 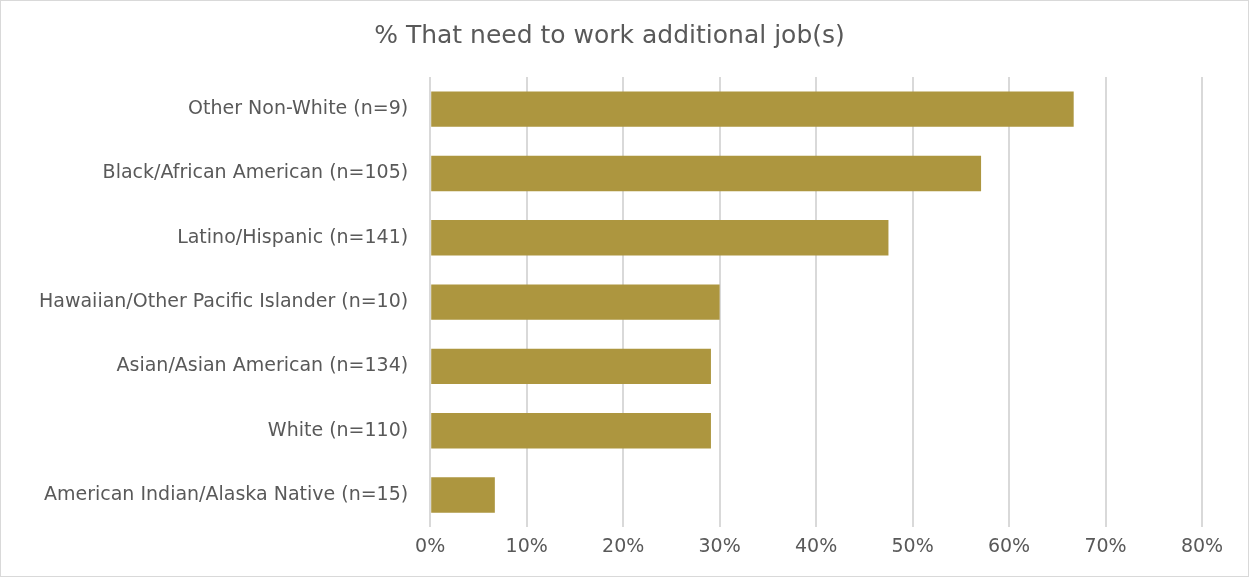 I want to click on x-tick-label: 0%, so click(x=430, y=544).